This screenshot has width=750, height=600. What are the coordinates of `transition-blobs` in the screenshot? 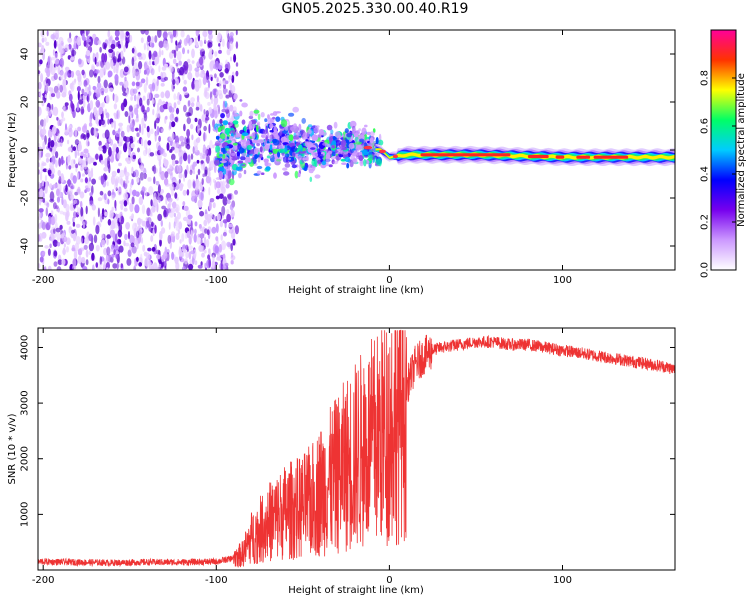 It's located at (299, 144).